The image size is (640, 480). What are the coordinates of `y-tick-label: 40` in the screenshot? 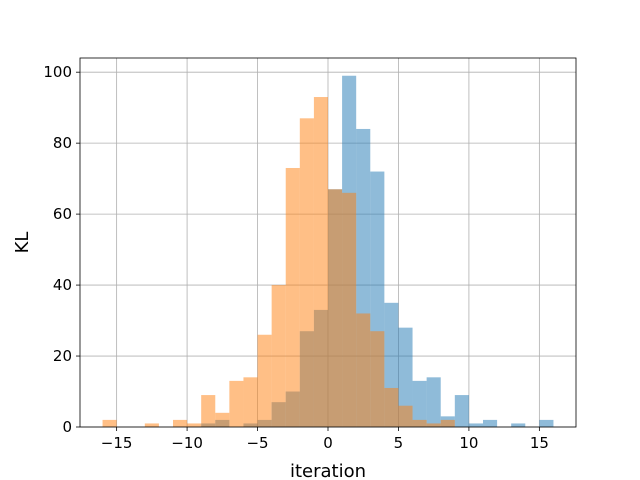 It's located at (62, 285).